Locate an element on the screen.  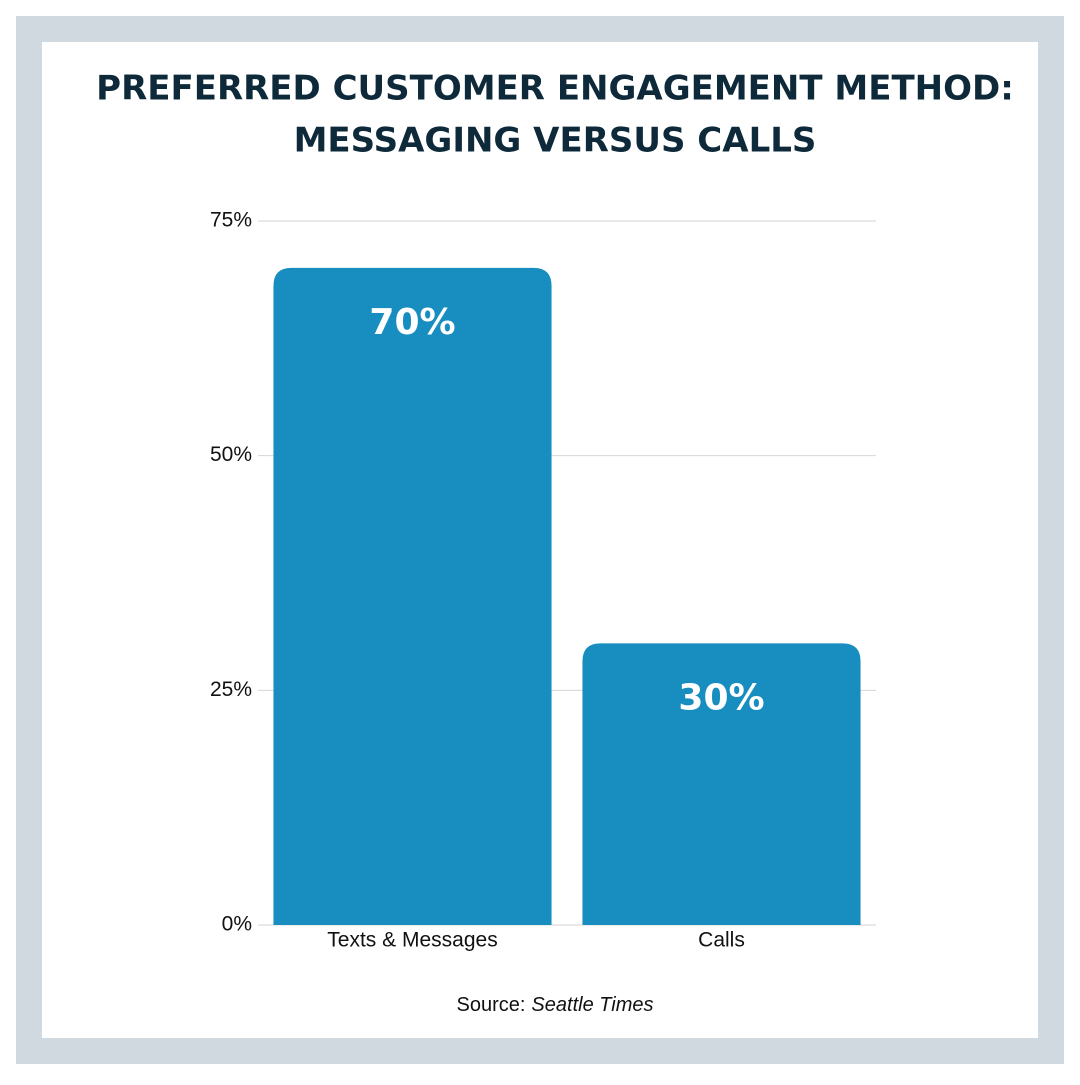
x-tick-label: Calls is located at coordinates (721, 940).